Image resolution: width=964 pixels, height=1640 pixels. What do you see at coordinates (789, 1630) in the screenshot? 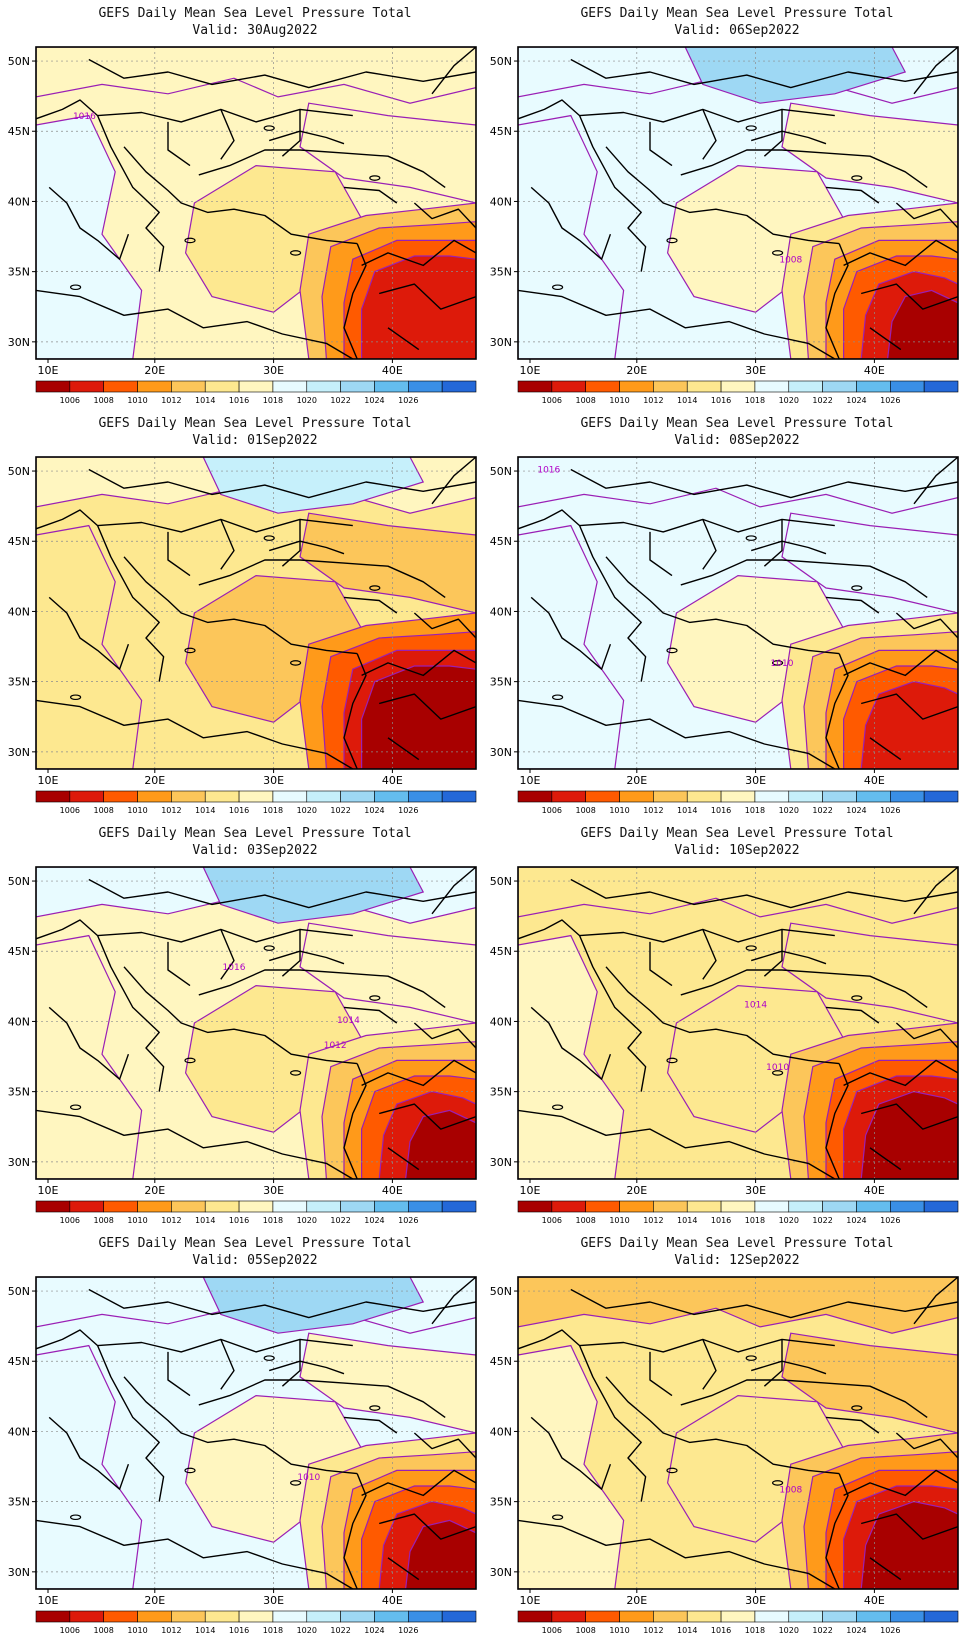
I see `colorbar-label: 1020` at bounding box center [789, 1630].